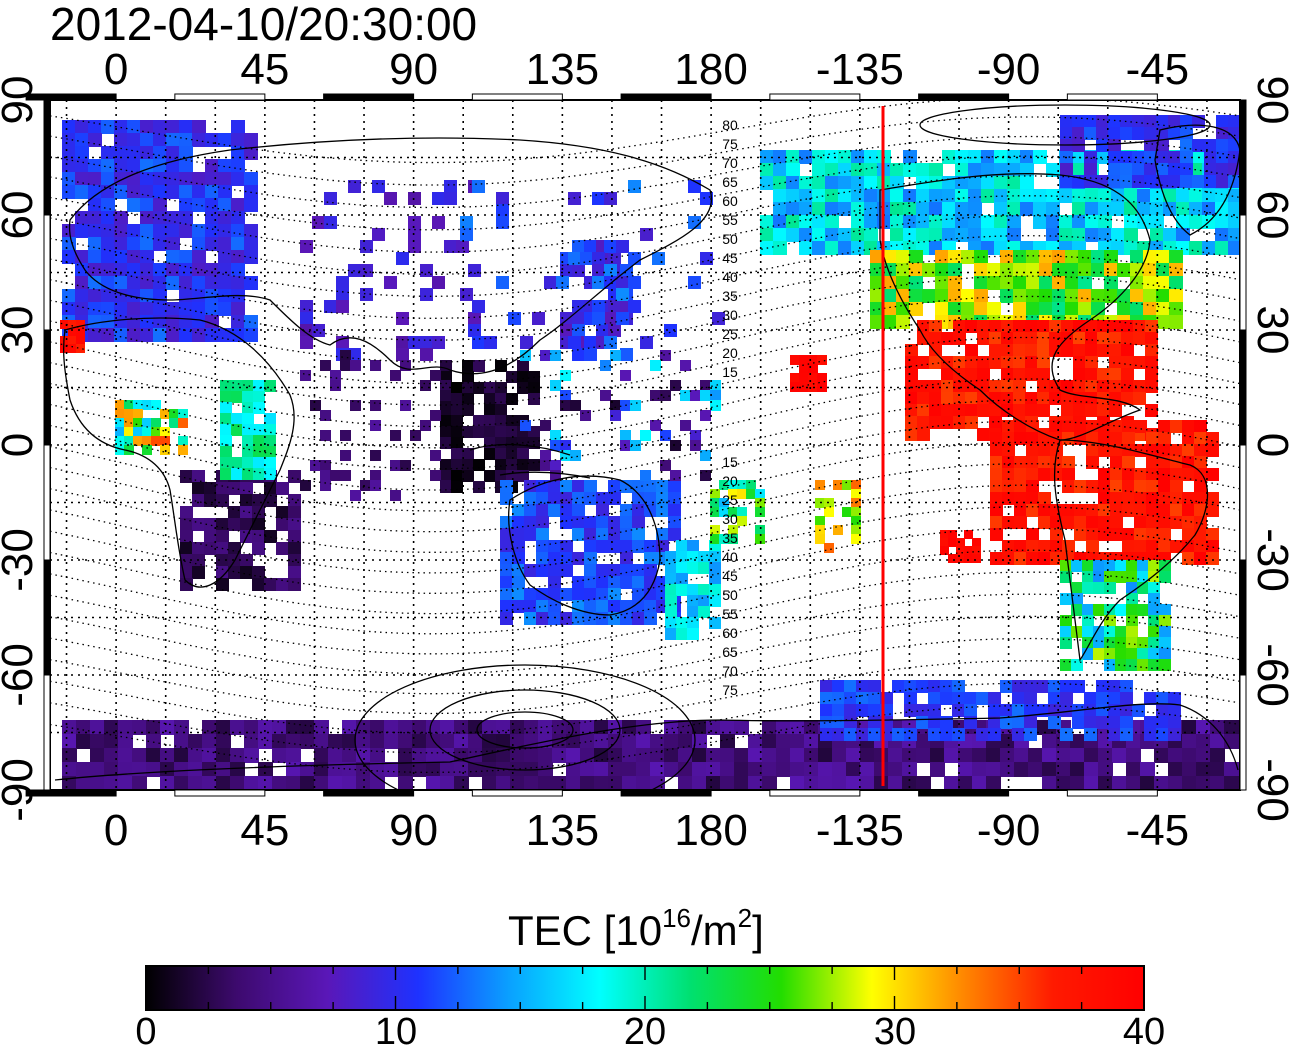 The image size is (1292, 1057). Describe the element at coordinates (1119, 783) in the screenshot. I see `tec-cell-2052` at that location.